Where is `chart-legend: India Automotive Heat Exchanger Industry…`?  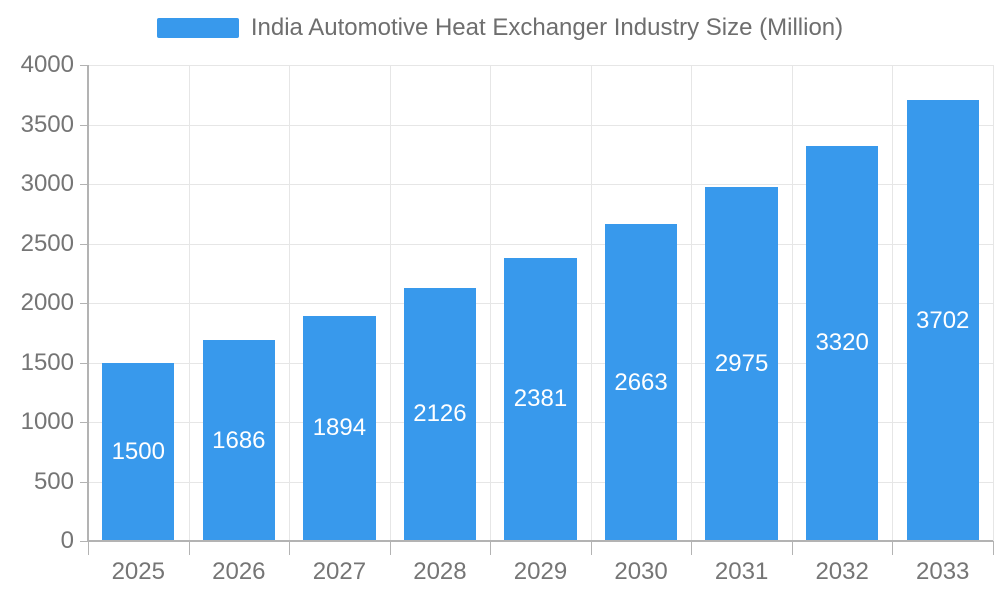 chart-legend: India Automotive Heat Exchanger Industry… is located at coordinates (500, 28).